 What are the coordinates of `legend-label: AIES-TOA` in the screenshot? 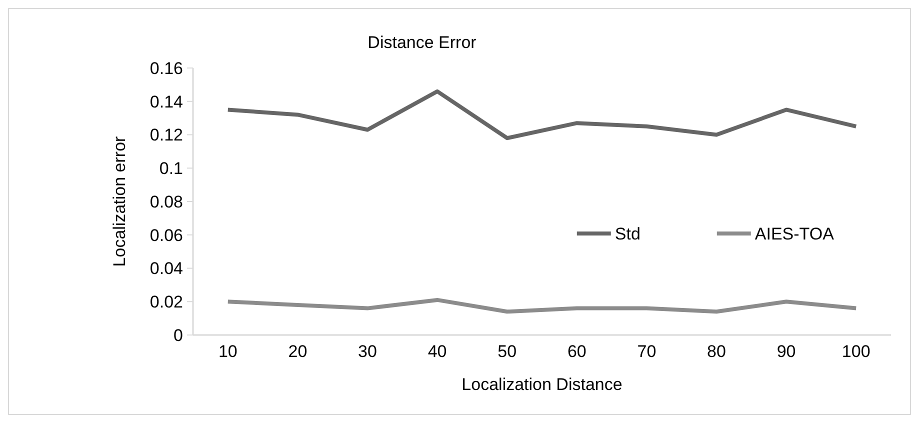 It's located at (794, 234).